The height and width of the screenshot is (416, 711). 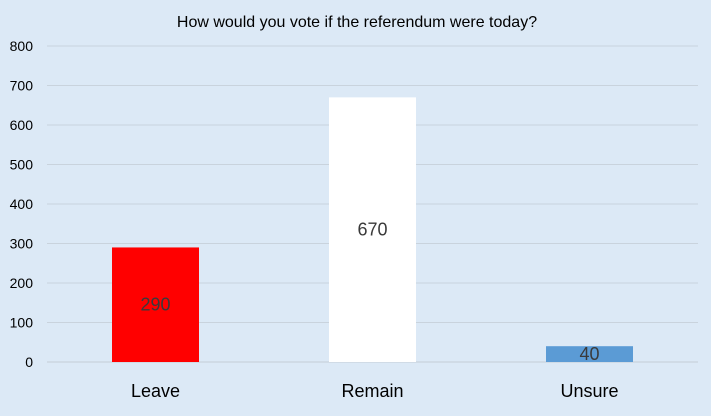 I want to click on bar-unsure, so click(x=589, y=354).